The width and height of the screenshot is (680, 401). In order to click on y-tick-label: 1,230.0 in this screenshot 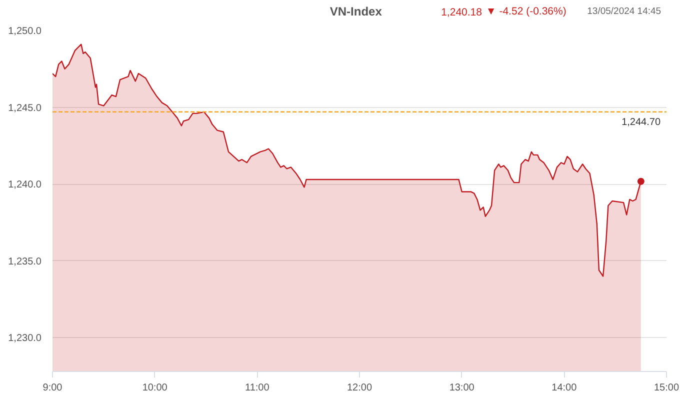, I will do `click(25, 338)`.